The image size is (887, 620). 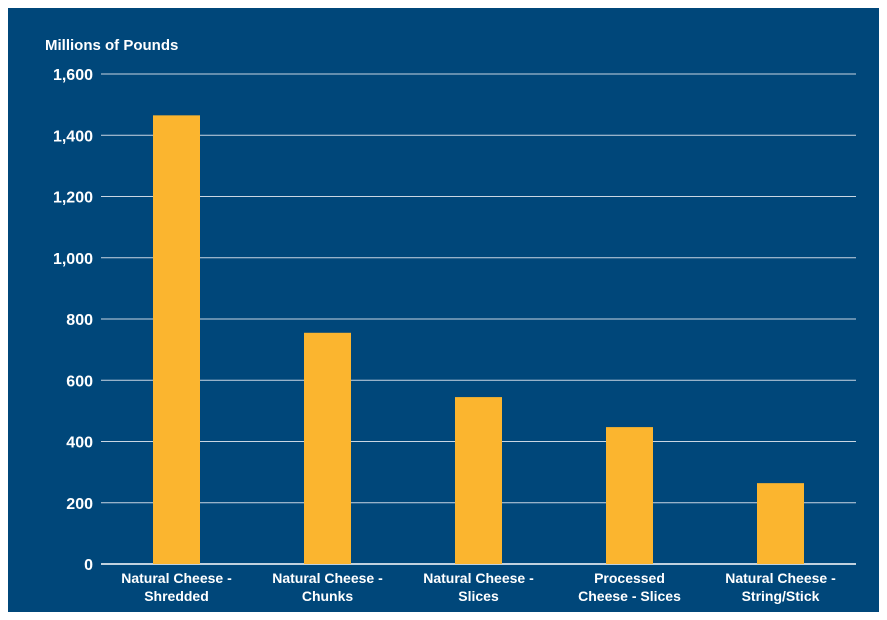 What do you see at coordinates (781, 596) in the screenshot?
I see `x-tick-label-line: String/Stick` at bounding box center [781, 596].